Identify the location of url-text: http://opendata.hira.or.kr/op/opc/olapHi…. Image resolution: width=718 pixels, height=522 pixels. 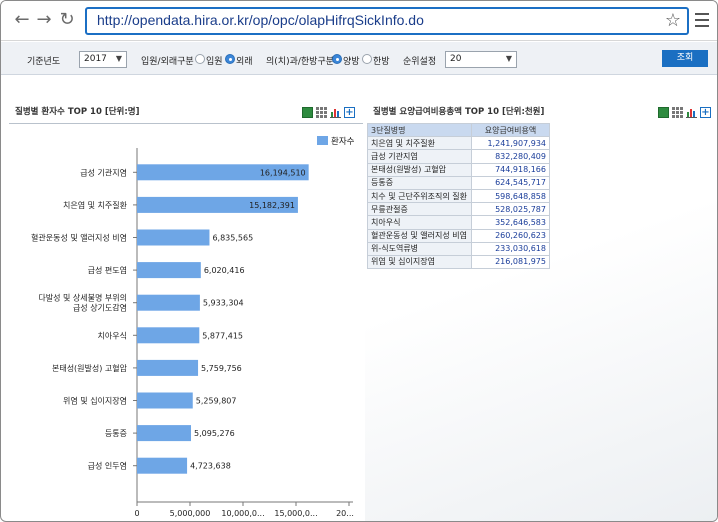
(260, 20).